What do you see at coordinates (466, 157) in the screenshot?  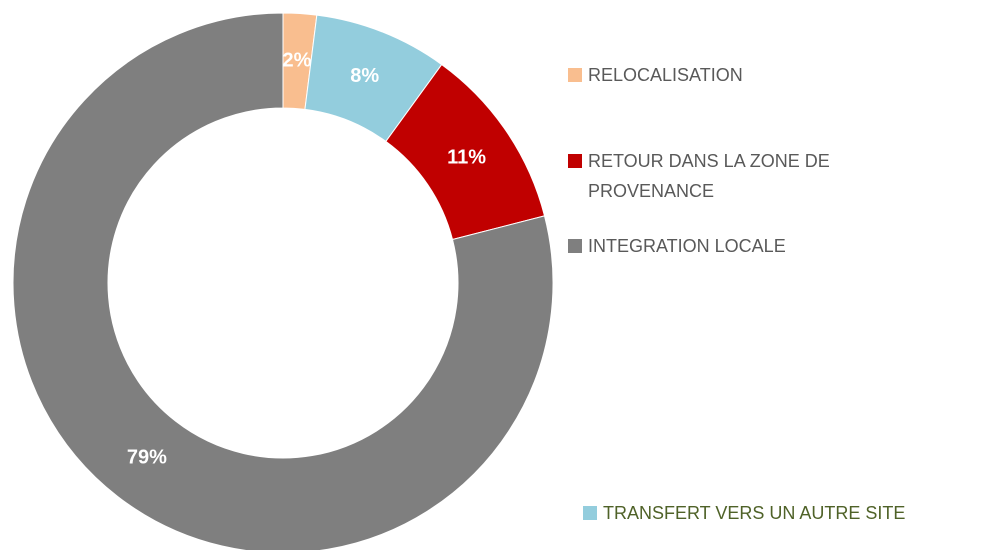 I see `data-label: 11%` at bounding box center [466, 157].